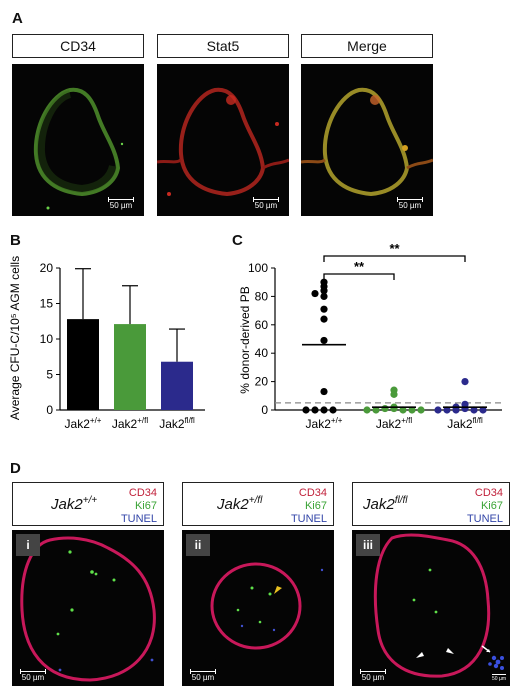 The width and height of the screenshot is (520, 696). I want to click on scalebar-d-ii: 50 µm, so click(203, 675).